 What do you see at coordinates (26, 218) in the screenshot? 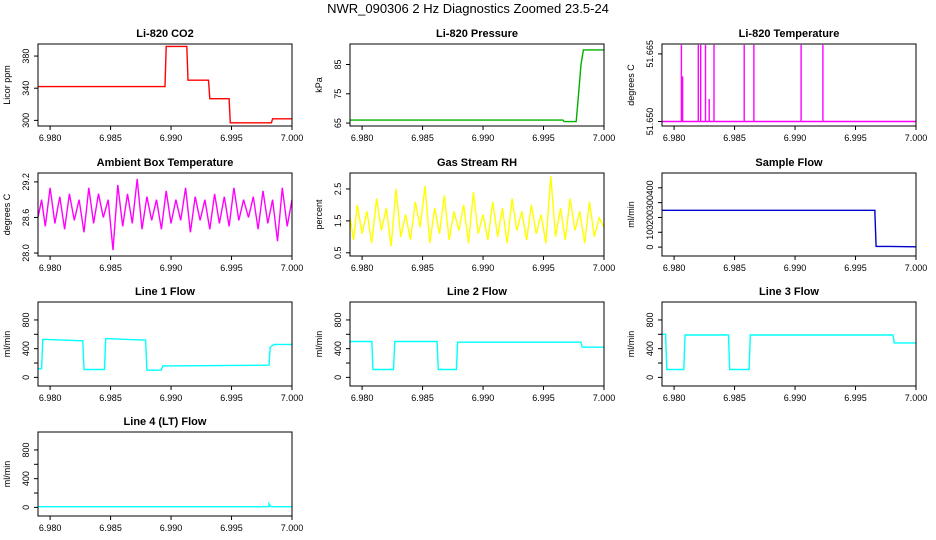
I see `y-tick-label: 28.6` at bounding box center [26, 218].